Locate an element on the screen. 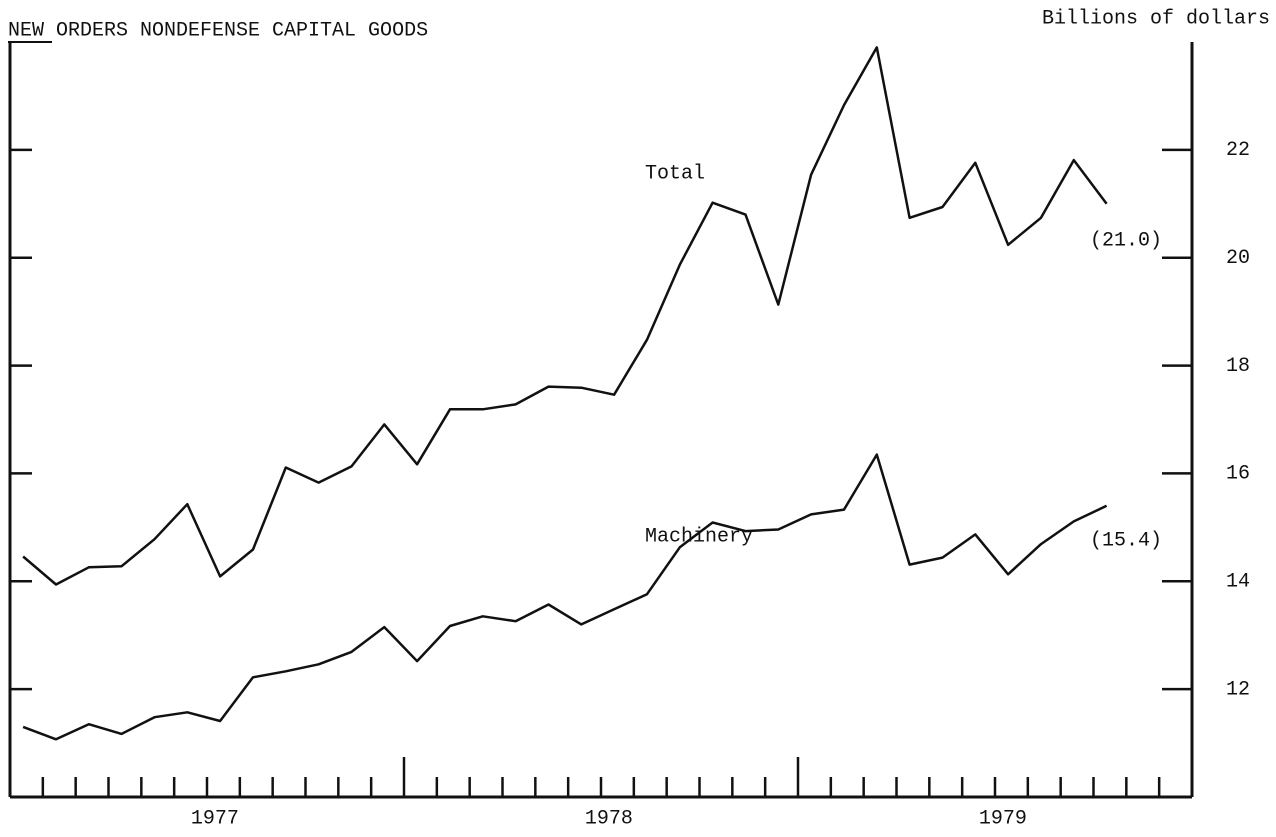 This screenshot has width=1276, height=837. x-tick-label: 1978 is located at coordinates (609, 818).